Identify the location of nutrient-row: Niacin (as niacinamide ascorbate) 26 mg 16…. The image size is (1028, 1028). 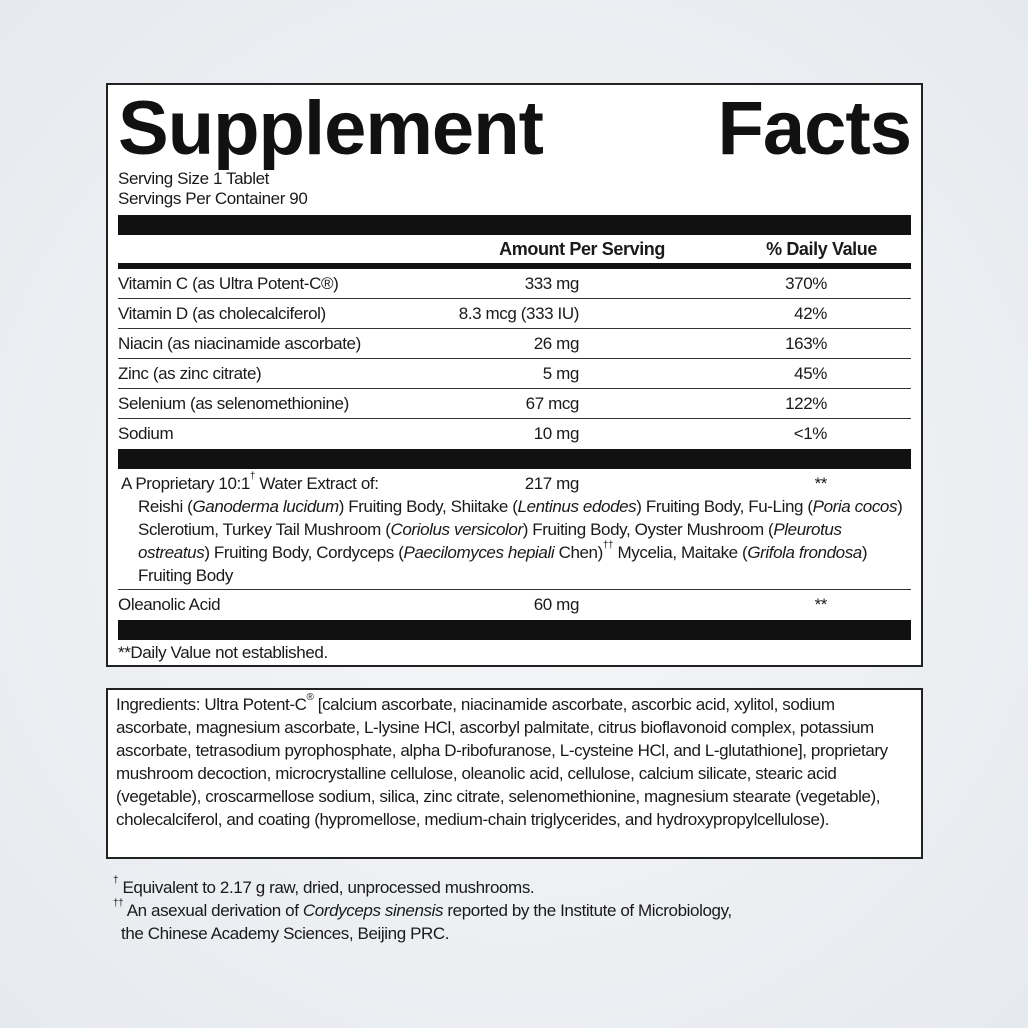
(514, 344).